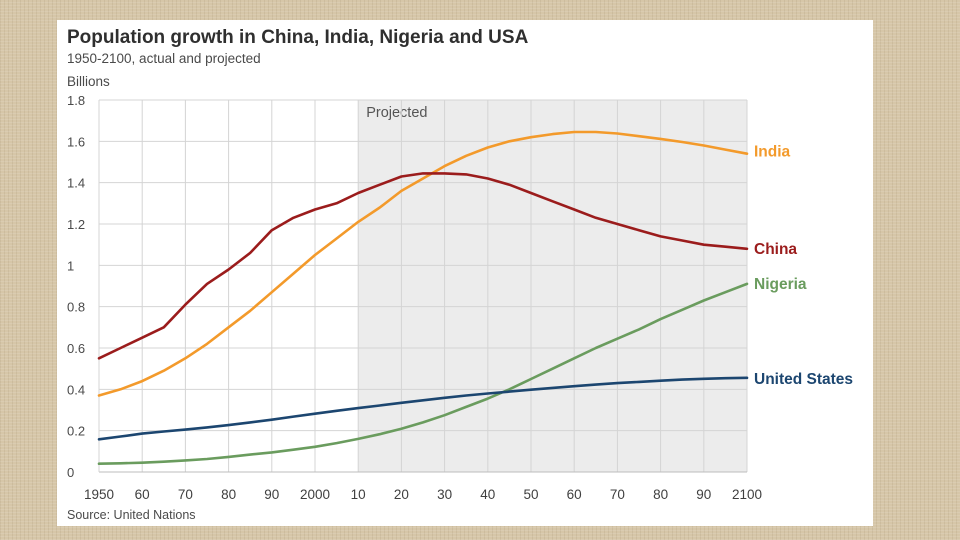 The image size is (960, 540). What do you see at coordinates (76, 141) in the screenshot?
I see `y-tick-label: 1.6` at bounding box center [76, 141].